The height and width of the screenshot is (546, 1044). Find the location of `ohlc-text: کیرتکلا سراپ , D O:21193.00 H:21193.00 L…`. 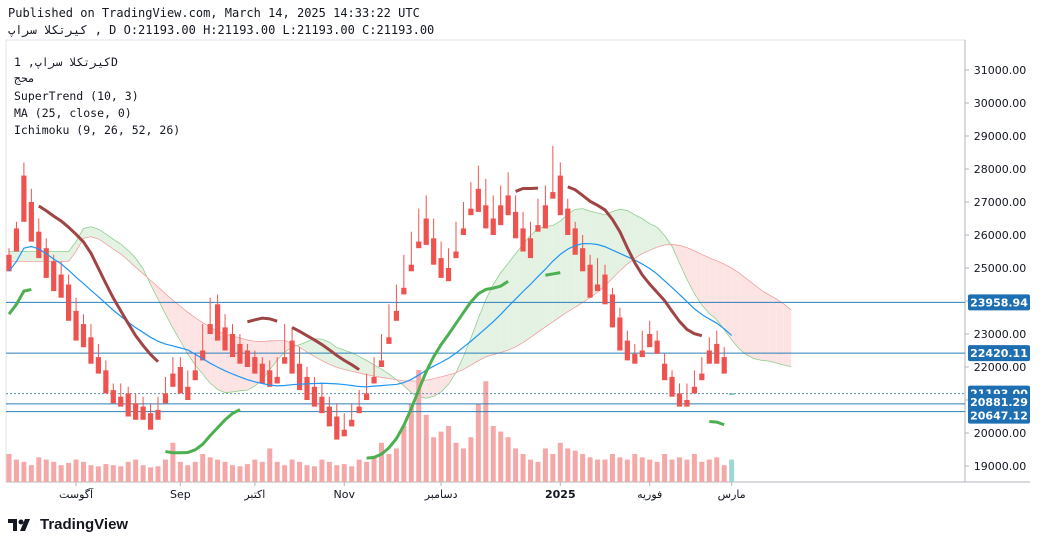

ohlc-text: کیرتکلا سراپ , D O:21193.00 H:21193.00 L… is located at coordinates (221, 30).